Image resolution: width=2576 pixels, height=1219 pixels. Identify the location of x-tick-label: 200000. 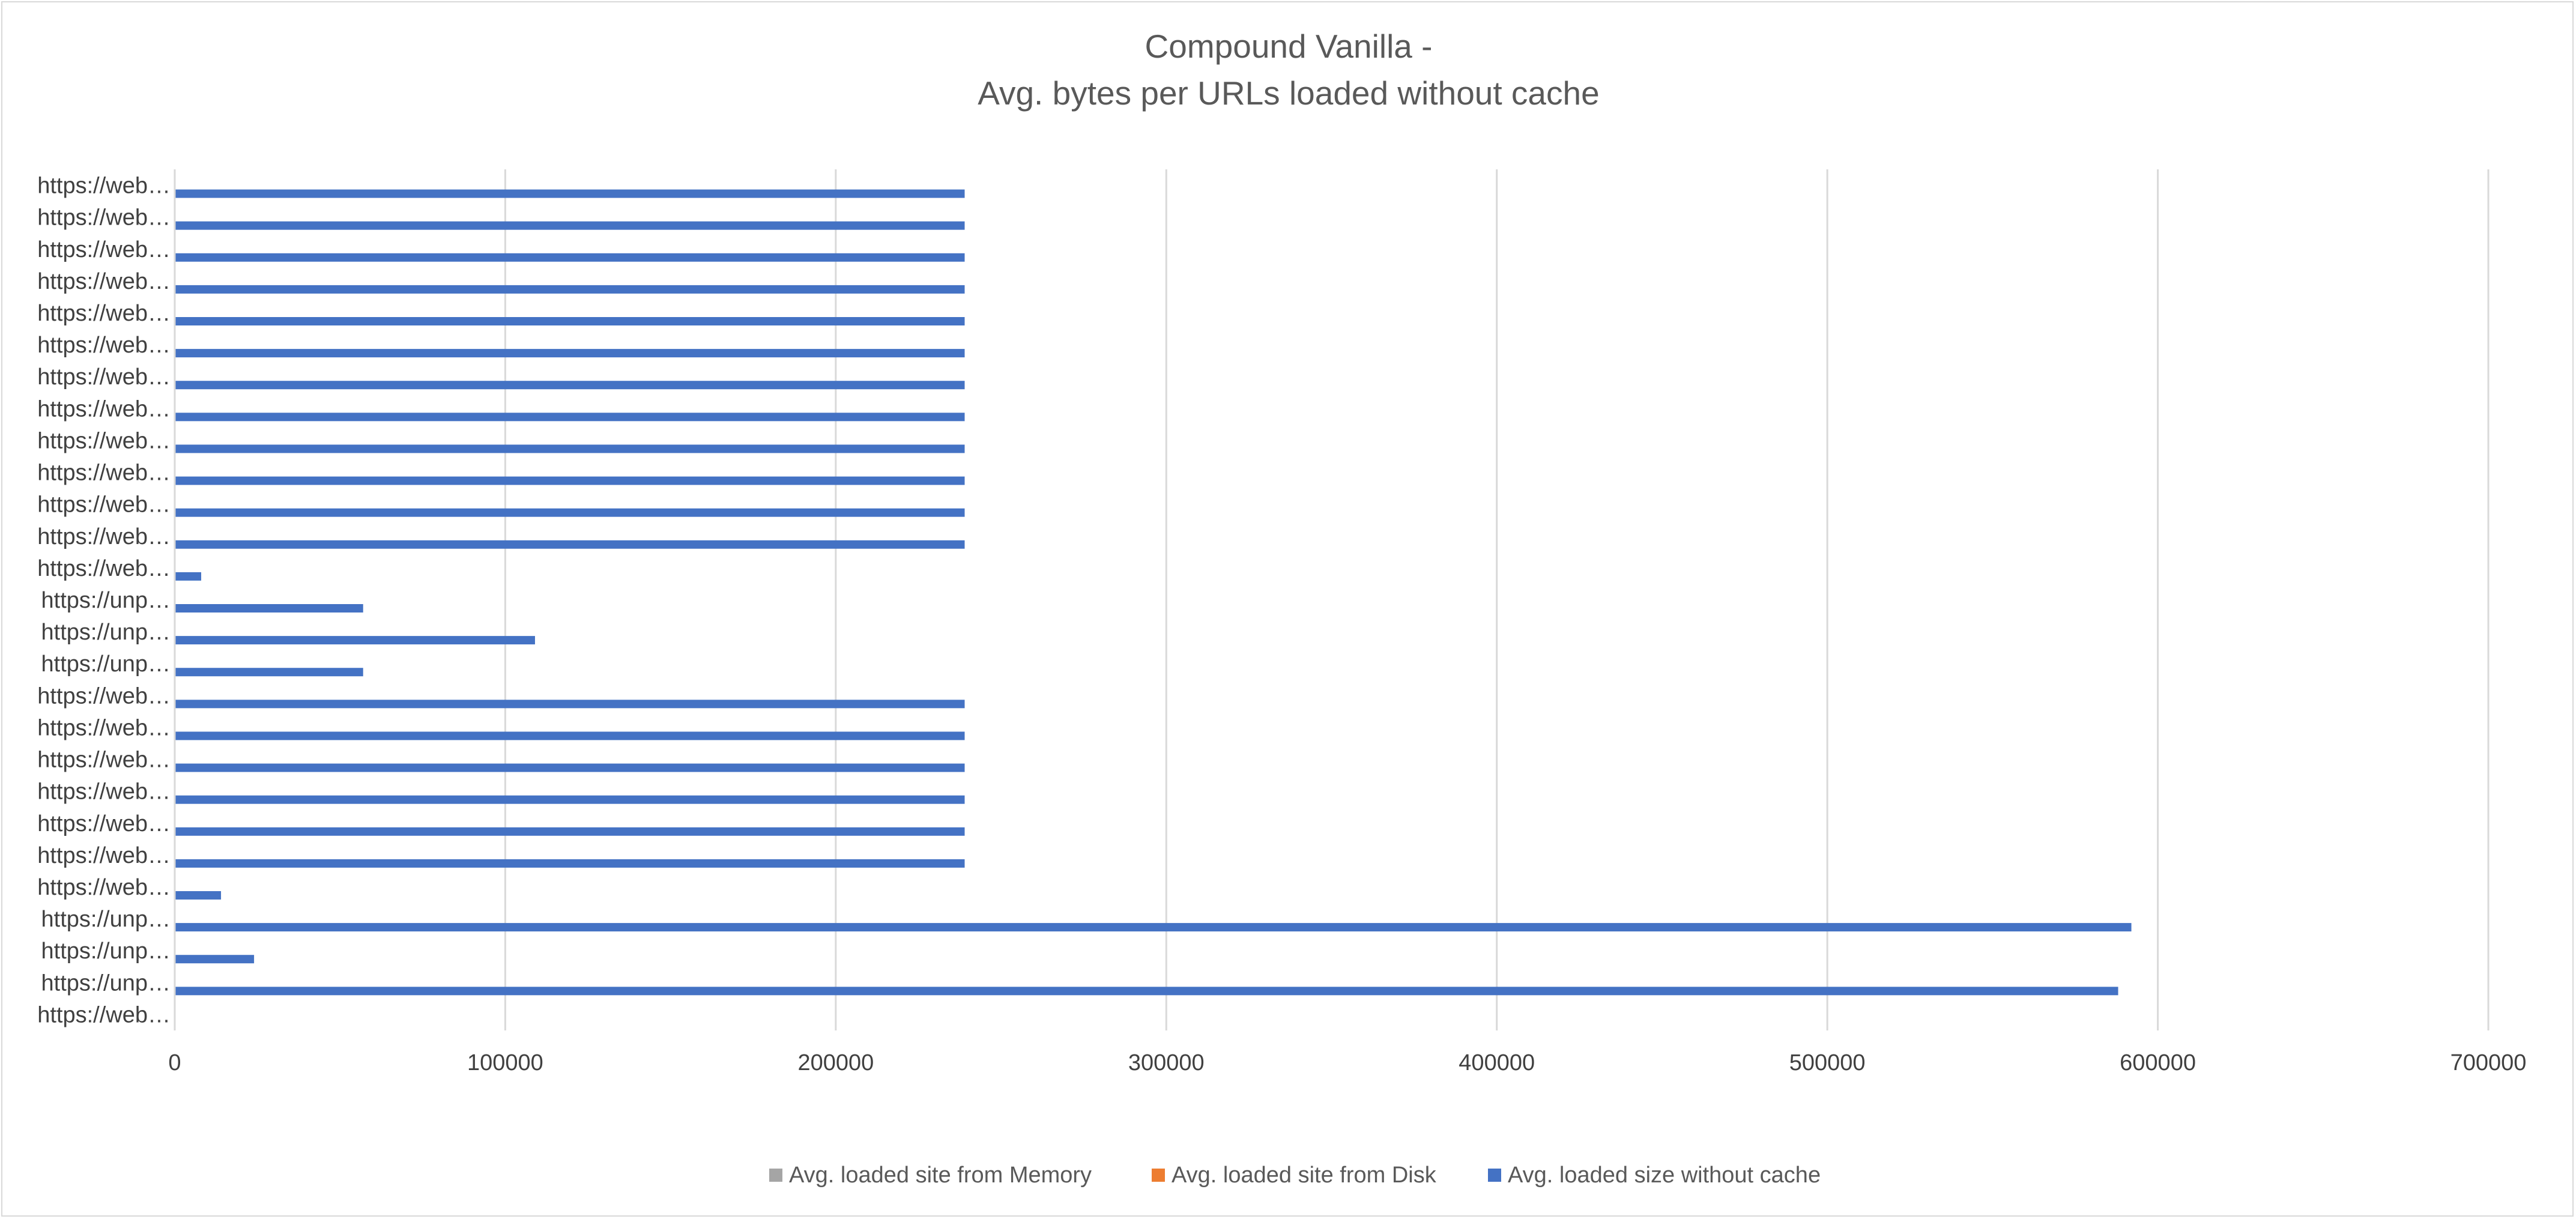
(836, 1062).